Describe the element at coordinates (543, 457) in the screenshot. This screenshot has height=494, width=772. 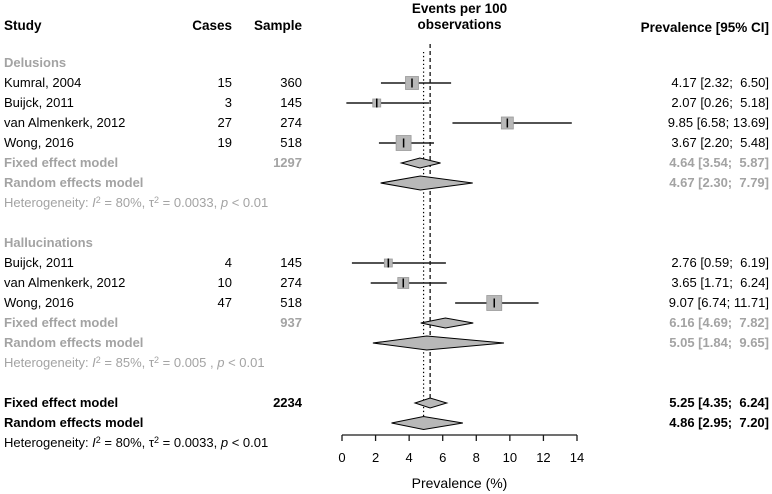
I see `axis-tick-label: 12` at that location.